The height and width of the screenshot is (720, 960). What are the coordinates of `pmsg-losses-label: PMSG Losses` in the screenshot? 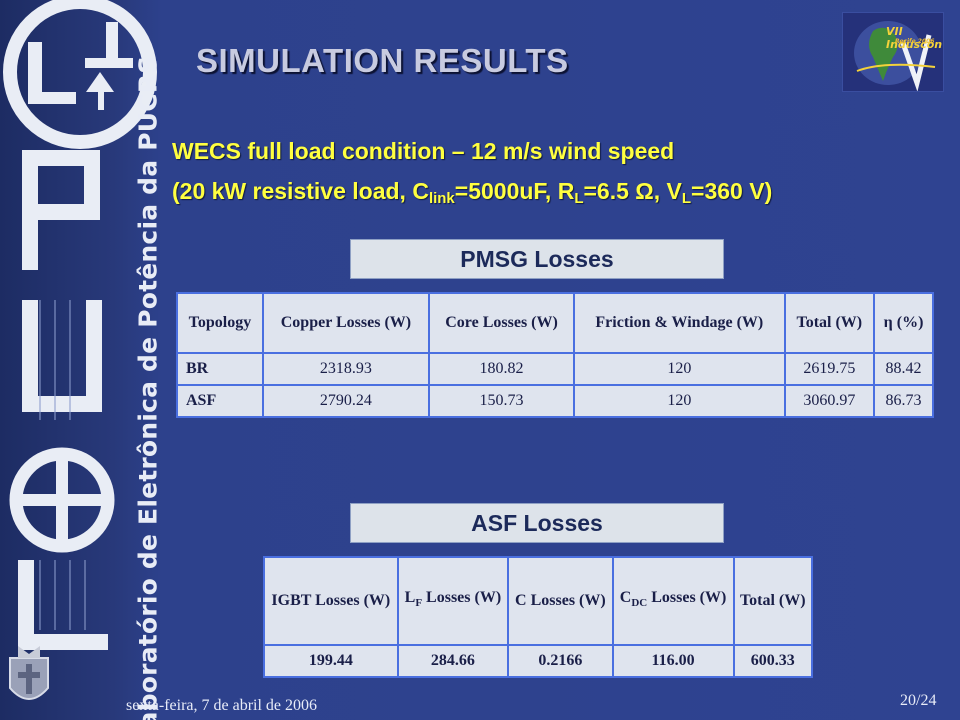 It's located at (537, 259).